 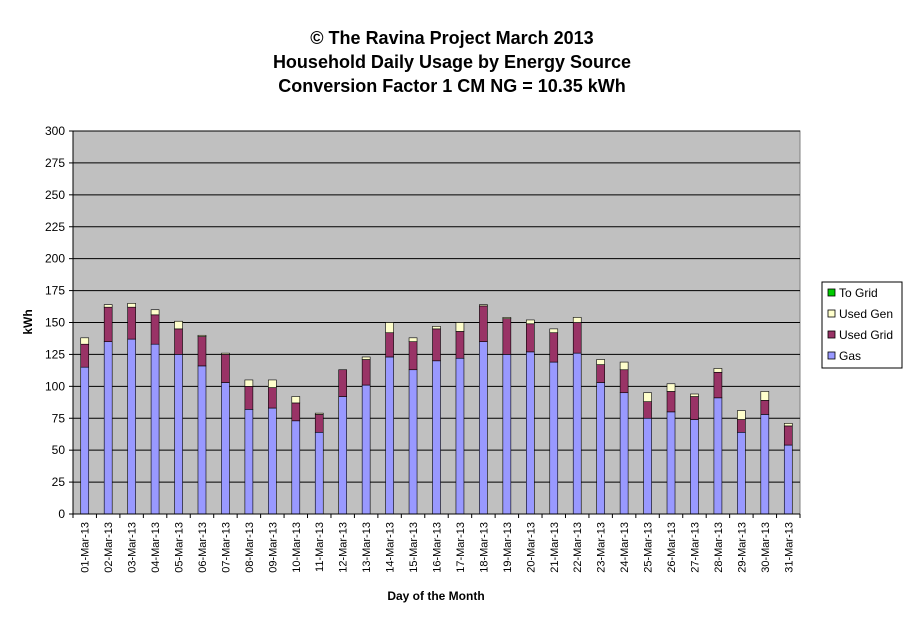 I want to click on x-tick-label: 19-Mar-13, so click(x=508, y=547).